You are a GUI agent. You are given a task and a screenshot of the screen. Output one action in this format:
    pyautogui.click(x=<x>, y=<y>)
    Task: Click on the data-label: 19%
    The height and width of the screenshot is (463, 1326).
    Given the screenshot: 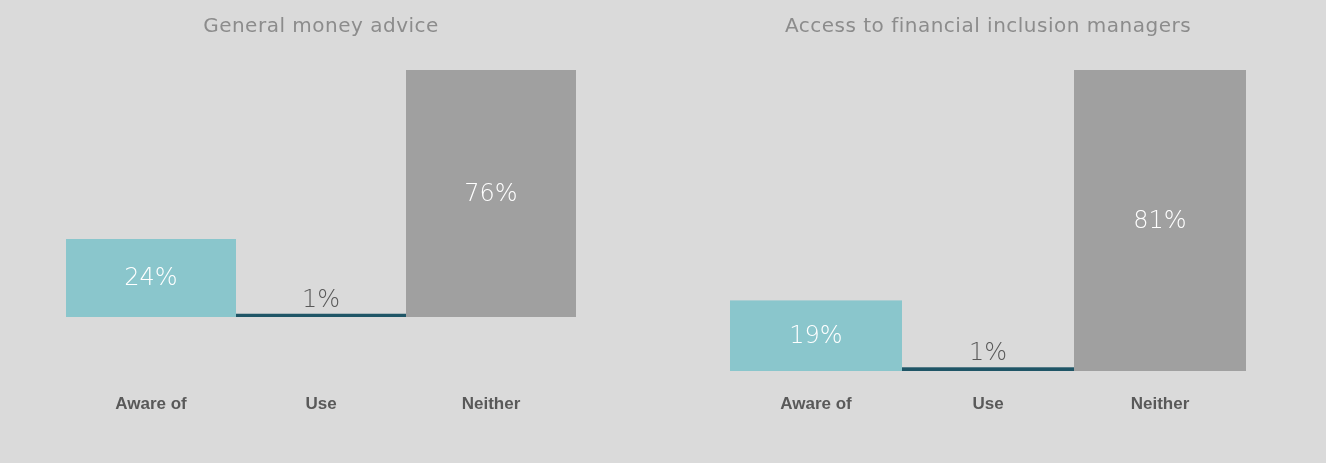 What is the action you would take?
    pyautogui.click(x=816, y=334)
    